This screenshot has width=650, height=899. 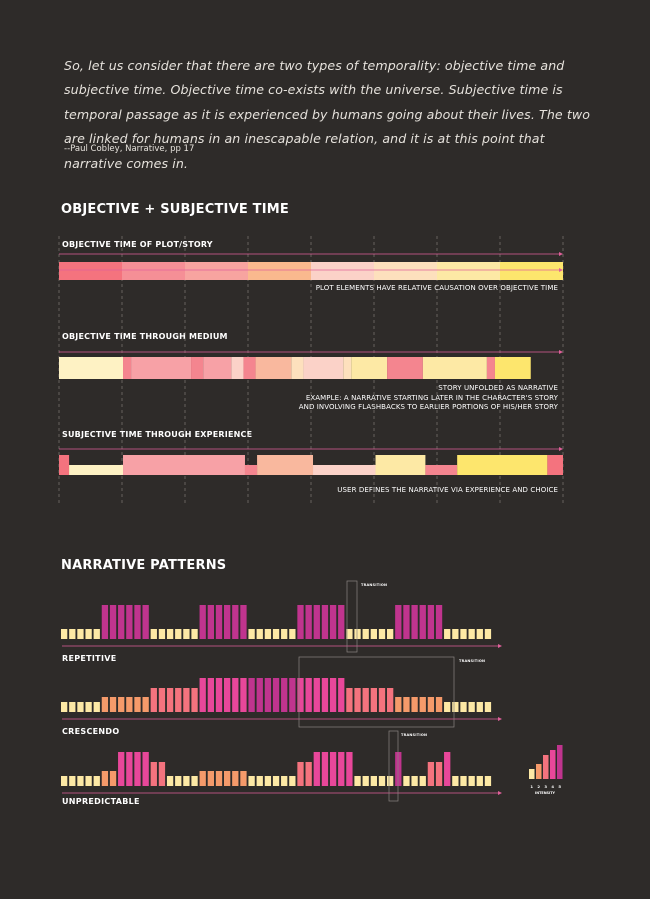 What do you see at coordinates (89, 658) in the screenshot?
I see `pattern-label-repetitive: REPETITIVE` at bounding box center [89, 658].